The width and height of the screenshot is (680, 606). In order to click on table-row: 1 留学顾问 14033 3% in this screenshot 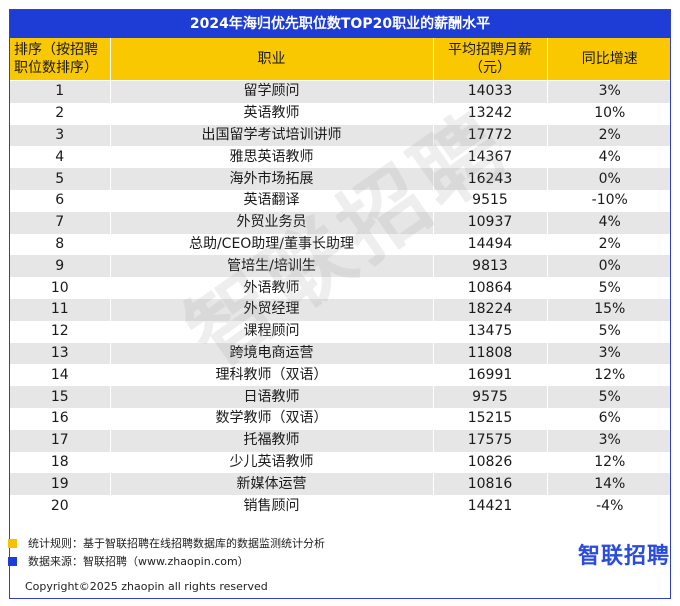, I will do `click(340, 91)`.